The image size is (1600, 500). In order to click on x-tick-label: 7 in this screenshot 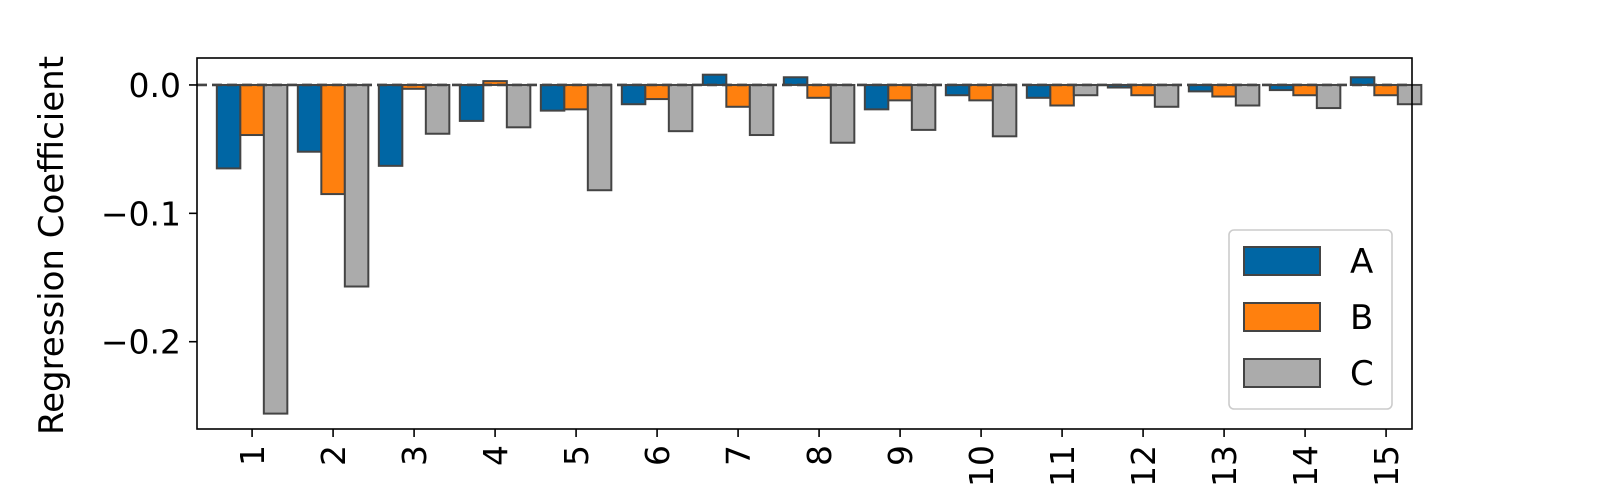, I will do `click(738, 455)`.